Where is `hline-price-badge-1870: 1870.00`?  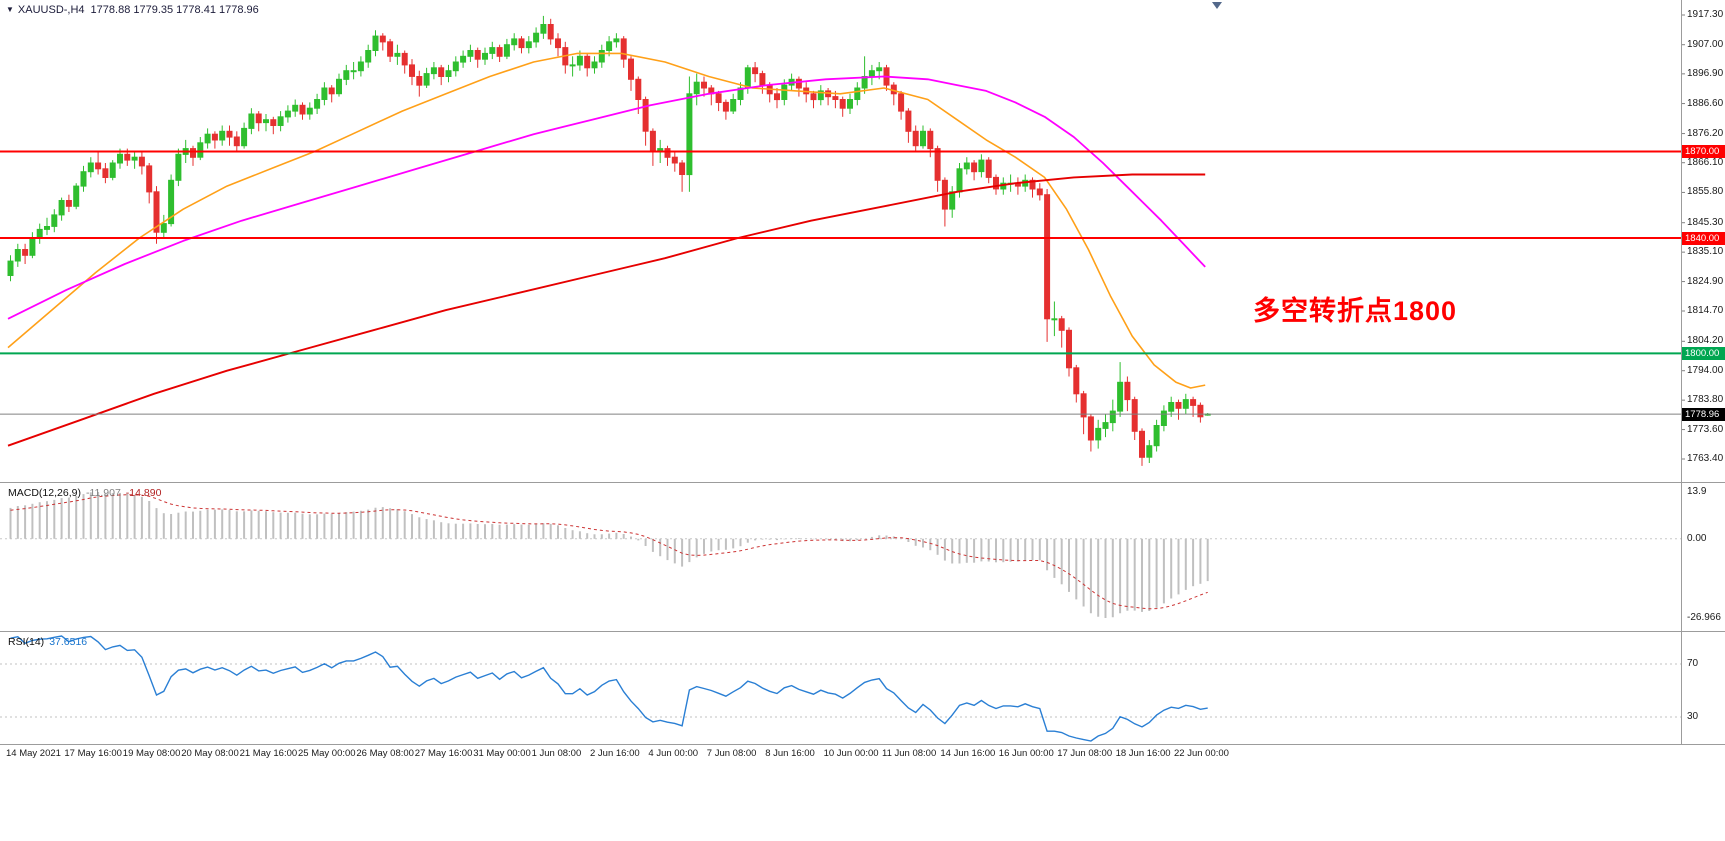
hline-price-badge-1870: 1870.00 is located at coordinates (1703, 151).